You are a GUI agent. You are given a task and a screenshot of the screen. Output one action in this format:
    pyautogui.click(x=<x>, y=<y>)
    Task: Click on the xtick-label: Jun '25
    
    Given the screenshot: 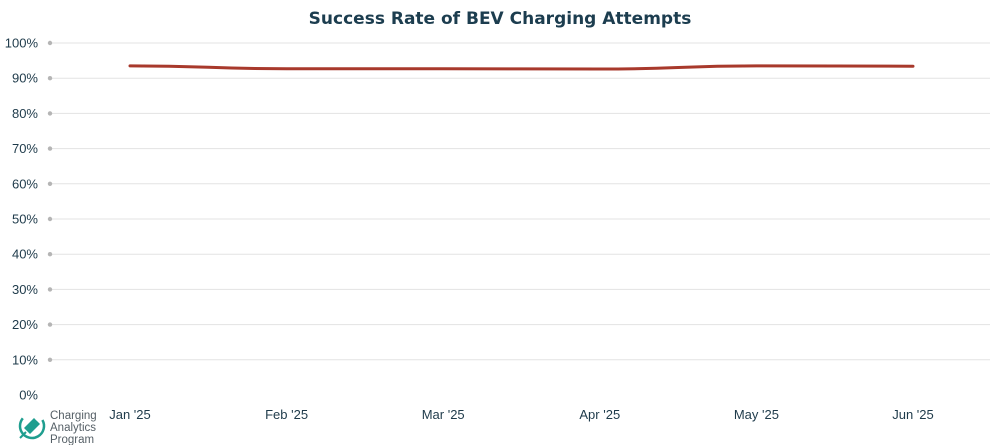 What is the action you would take?
    pyautogui.click(x=913, y=414)
    